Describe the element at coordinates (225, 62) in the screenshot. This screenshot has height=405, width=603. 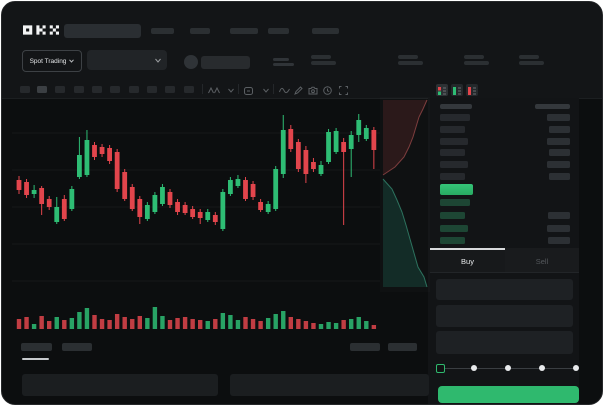
I see `account-box` at that location.